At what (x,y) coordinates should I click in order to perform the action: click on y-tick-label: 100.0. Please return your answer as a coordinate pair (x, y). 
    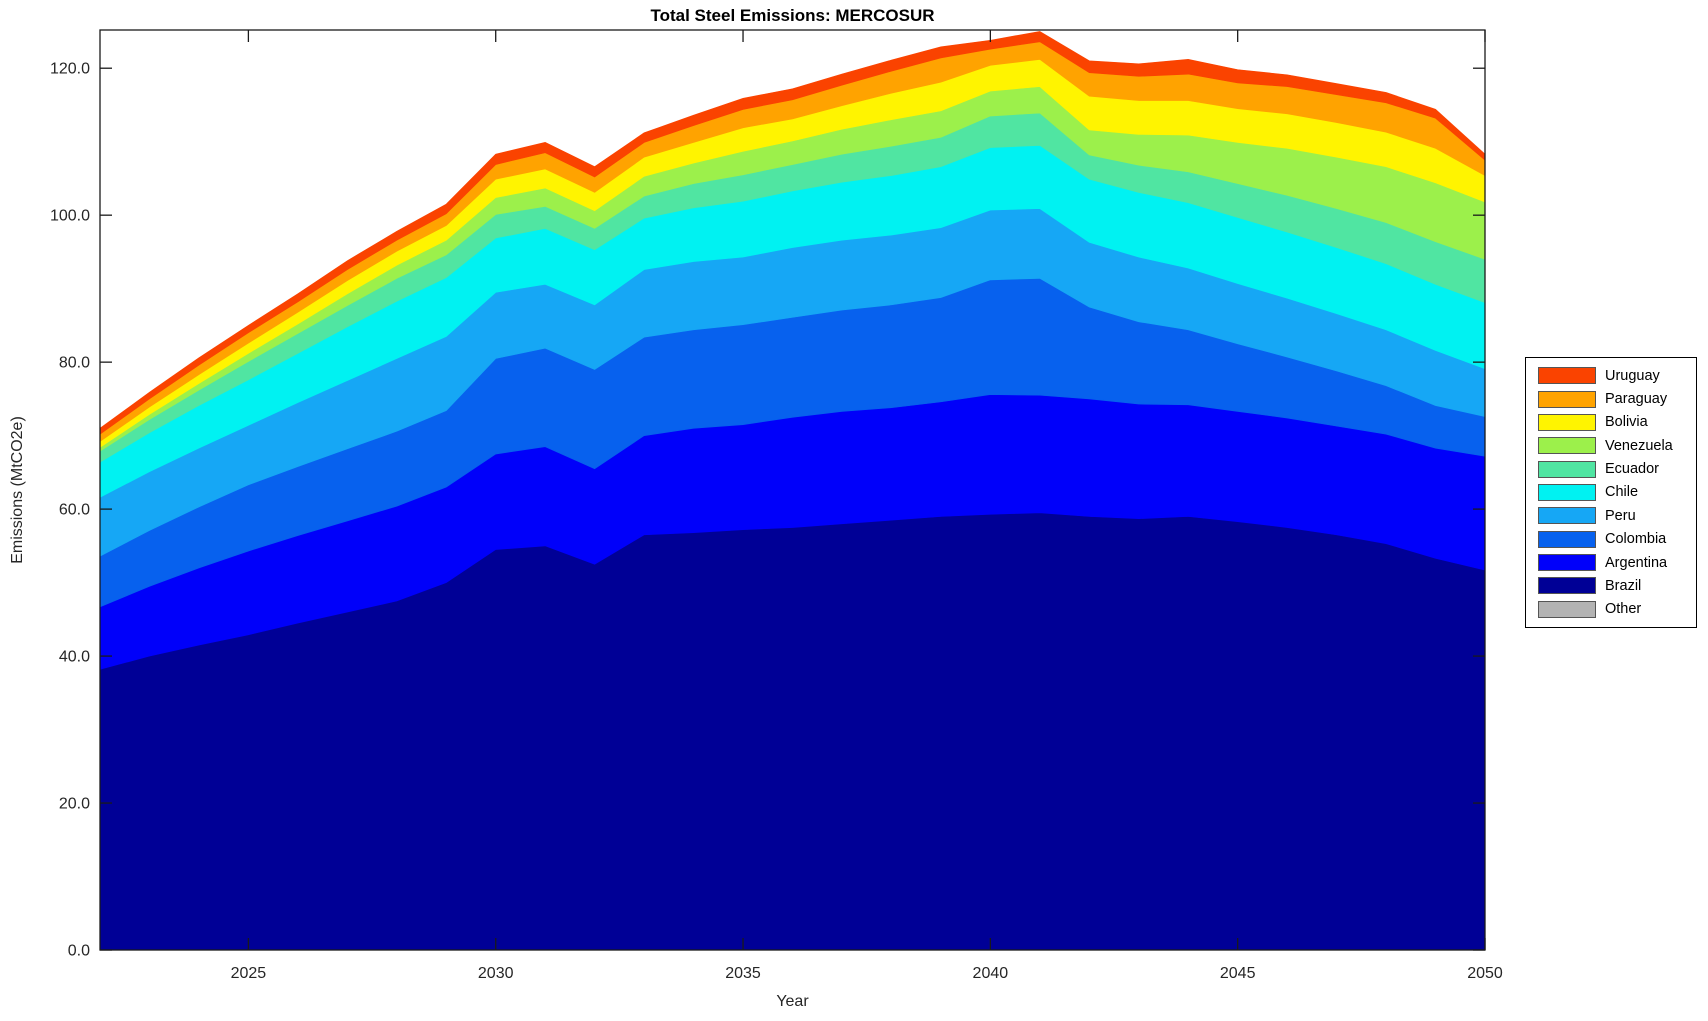
    Looking at the image, I should click on (70, 216).